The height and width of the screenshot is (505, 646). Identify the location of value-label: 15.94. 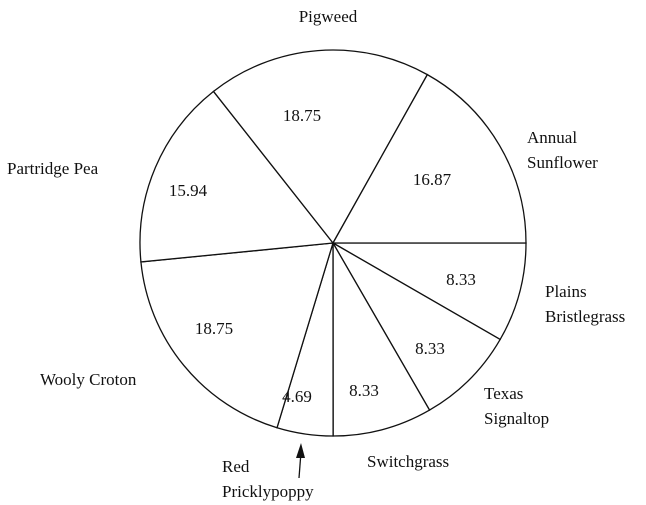
(188, 190).